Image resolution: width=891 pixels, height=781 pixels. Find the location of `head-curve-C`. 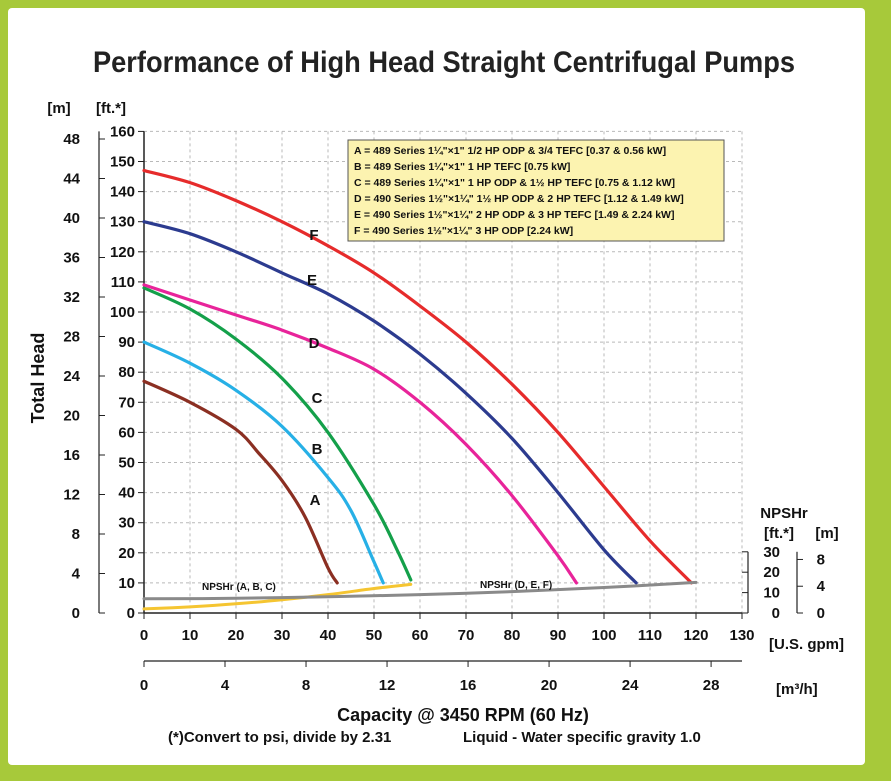

head-curve-C is located at coordinates (277, 434).